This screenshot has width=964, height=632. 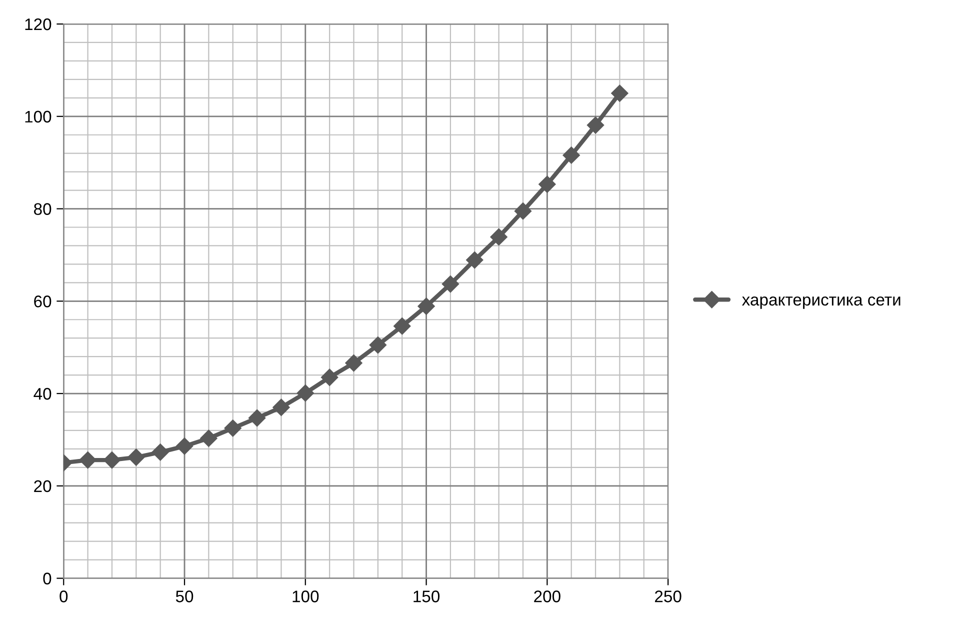 I want to click on x-tick-label: 0, so click(x=64, y=596).